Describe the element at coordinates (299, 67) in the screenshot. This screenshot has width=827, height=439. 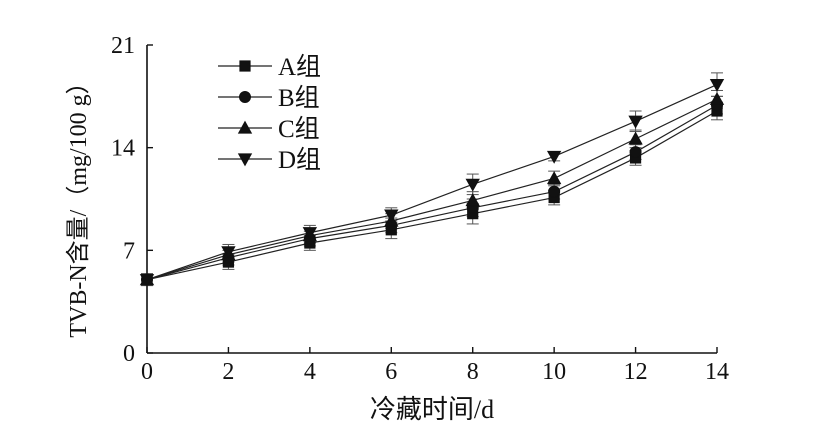
I see `legend-label: A组` at that location.